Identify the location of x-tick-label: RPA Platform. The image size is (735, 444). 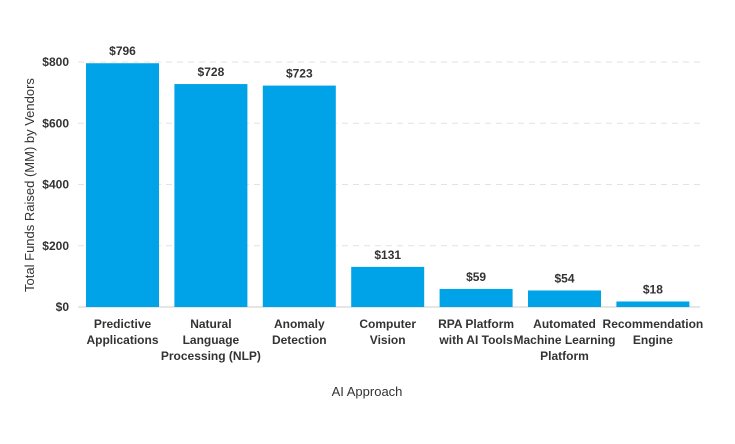
(476, 324).